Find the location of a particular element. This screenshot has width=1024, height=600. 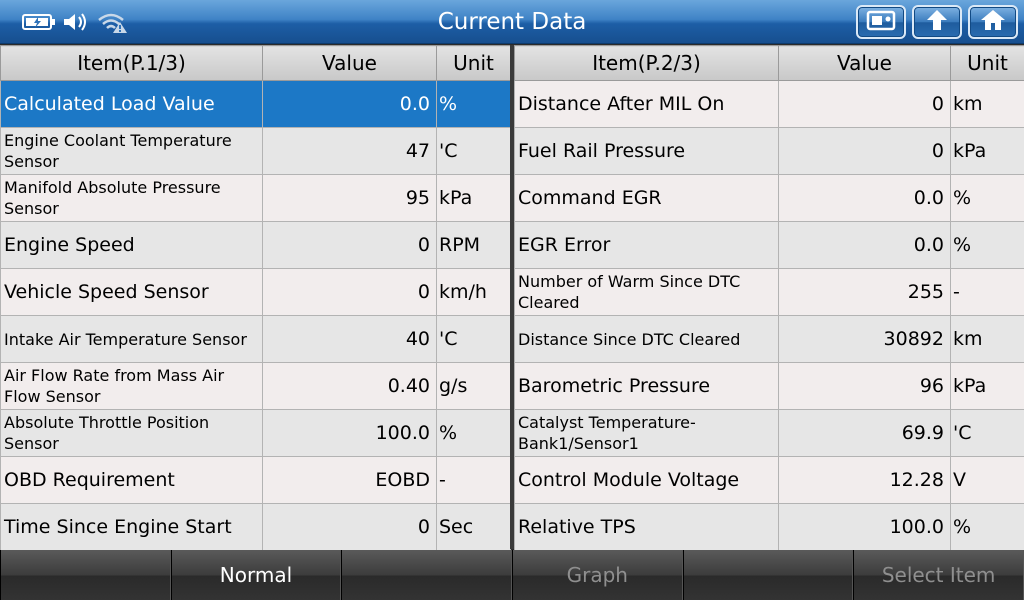

screenshot-button is located at coordinates (881, 22).